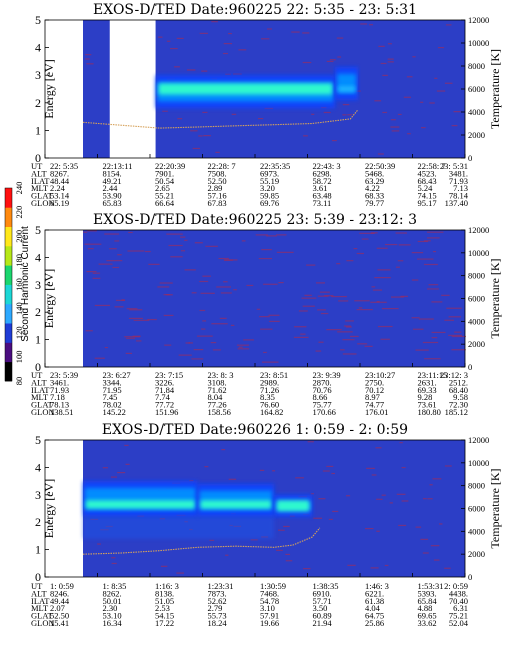 The image size is (505, 649). Describe the element at coordinates (372, 397) in the screenshot. I see `table-cell: 8.97` at that location.